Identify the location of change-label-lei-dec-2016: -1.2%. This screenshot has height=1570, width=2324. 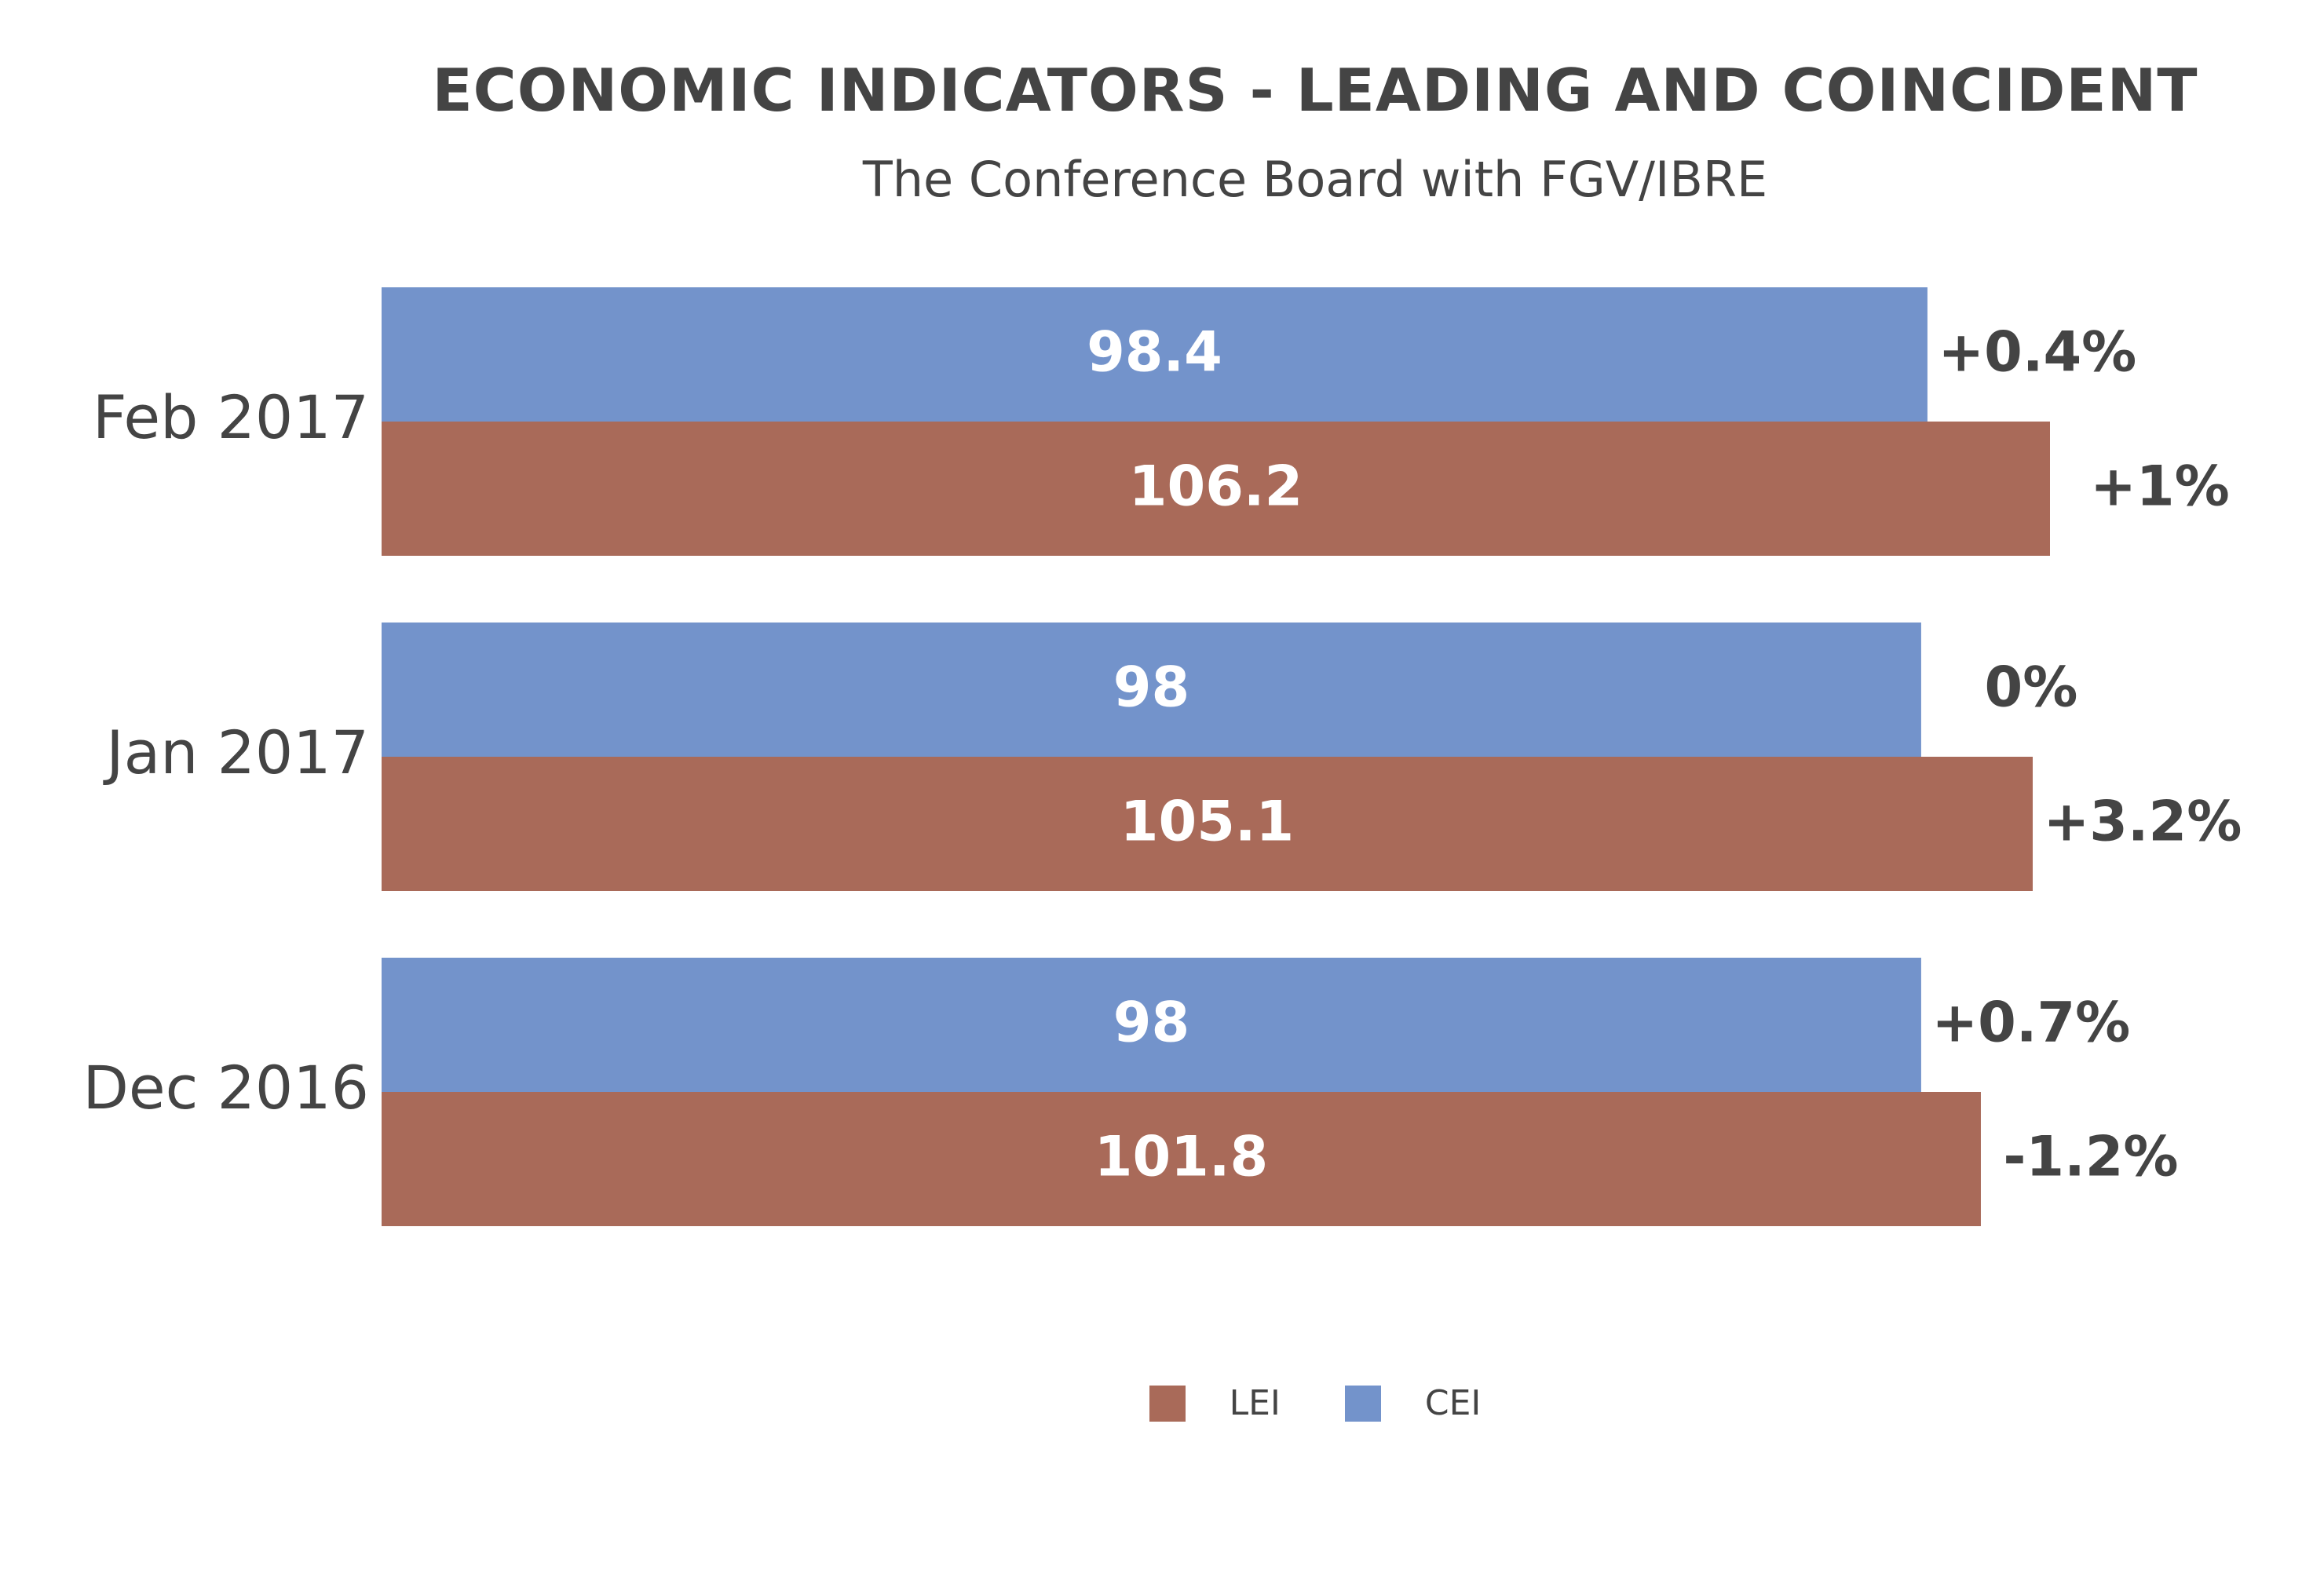
(2090, 1157).